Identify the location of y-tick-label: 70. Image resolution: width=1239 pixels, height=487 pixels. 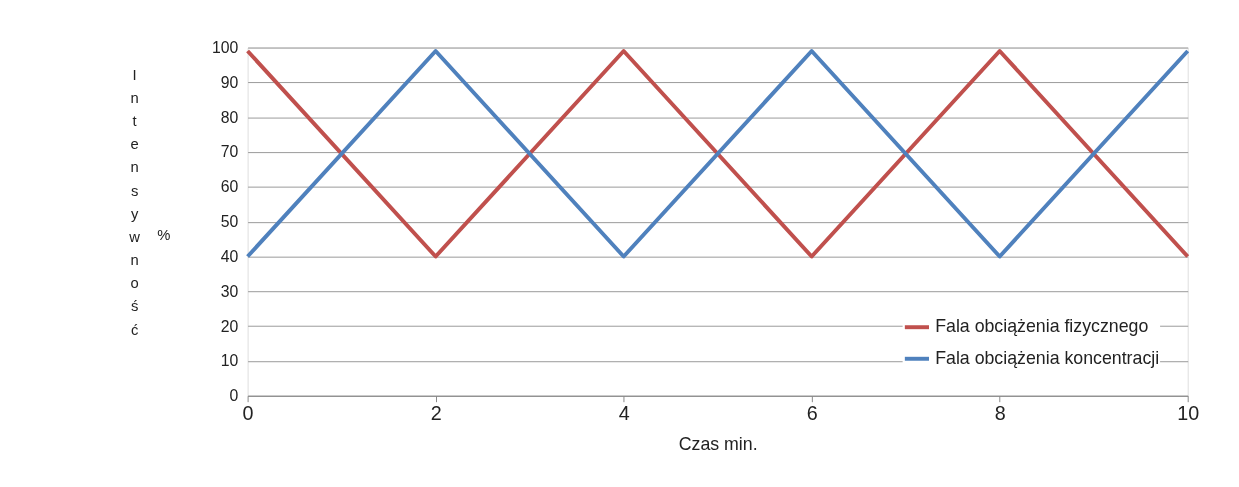
(229, 152).